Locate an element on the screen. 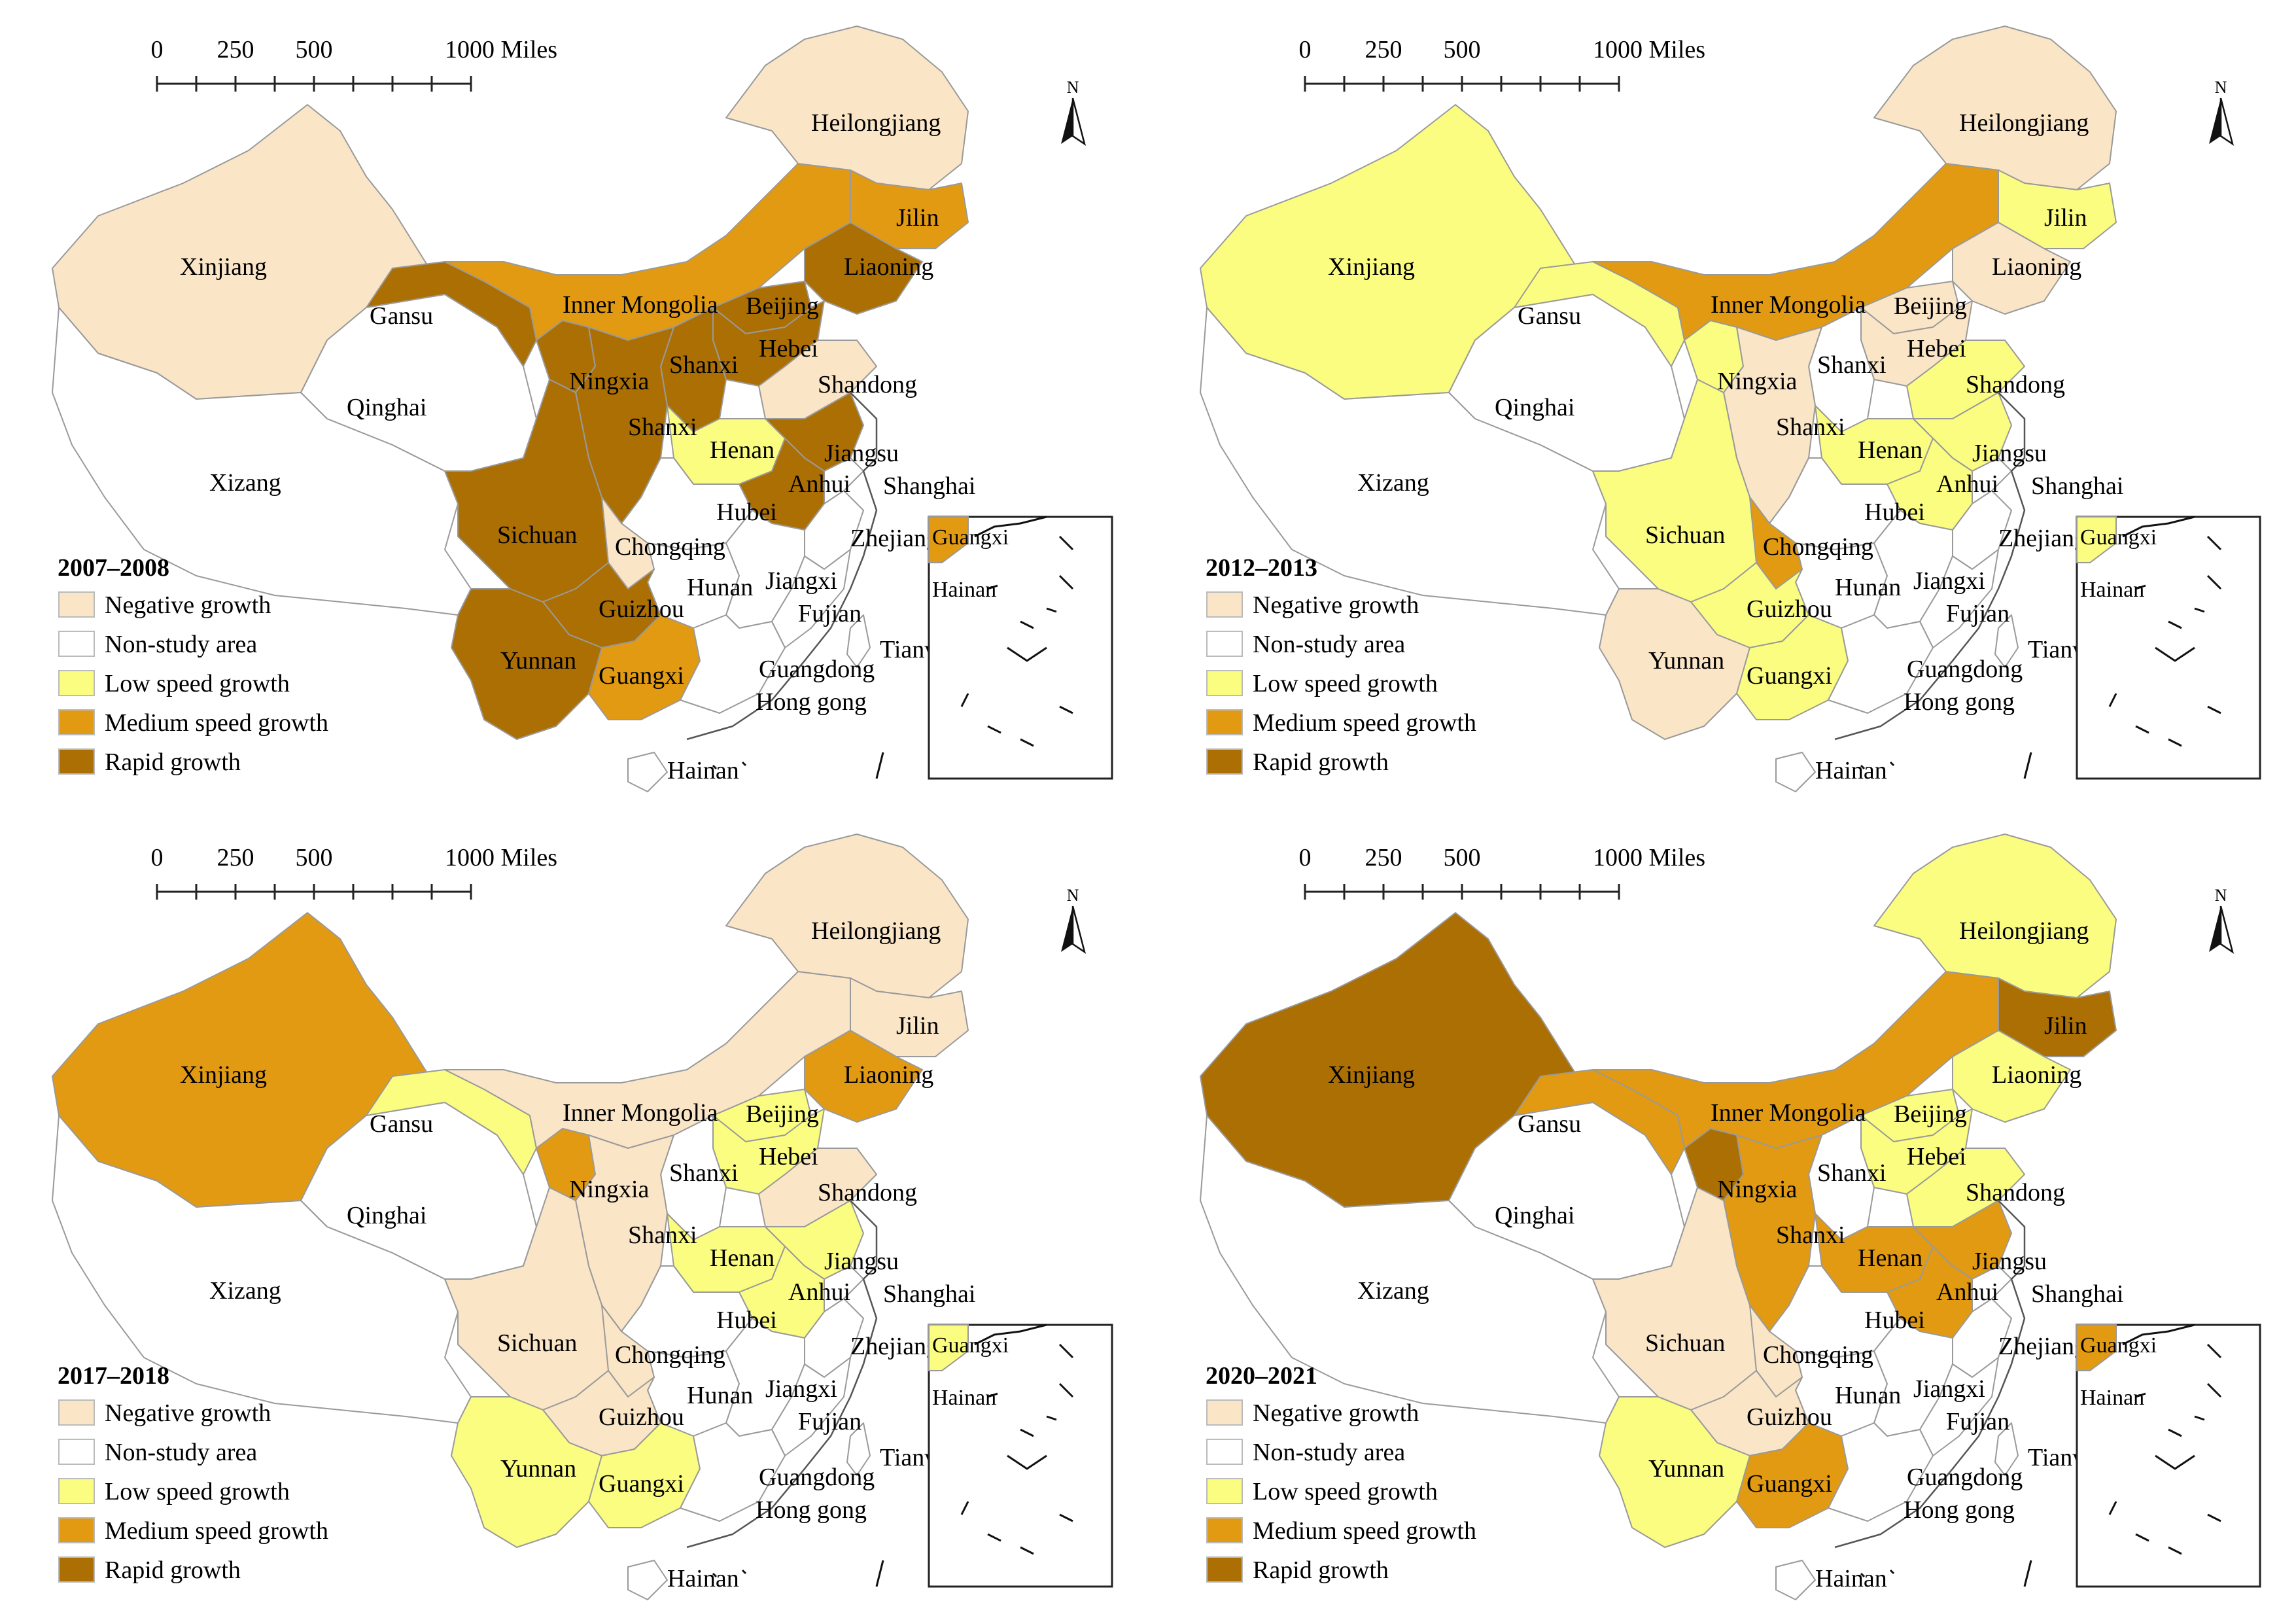 Image resolution: width=2296 pixels, height=1616 pixels. label-shaanxi: Shanxi is located at coordinates (662, 427).